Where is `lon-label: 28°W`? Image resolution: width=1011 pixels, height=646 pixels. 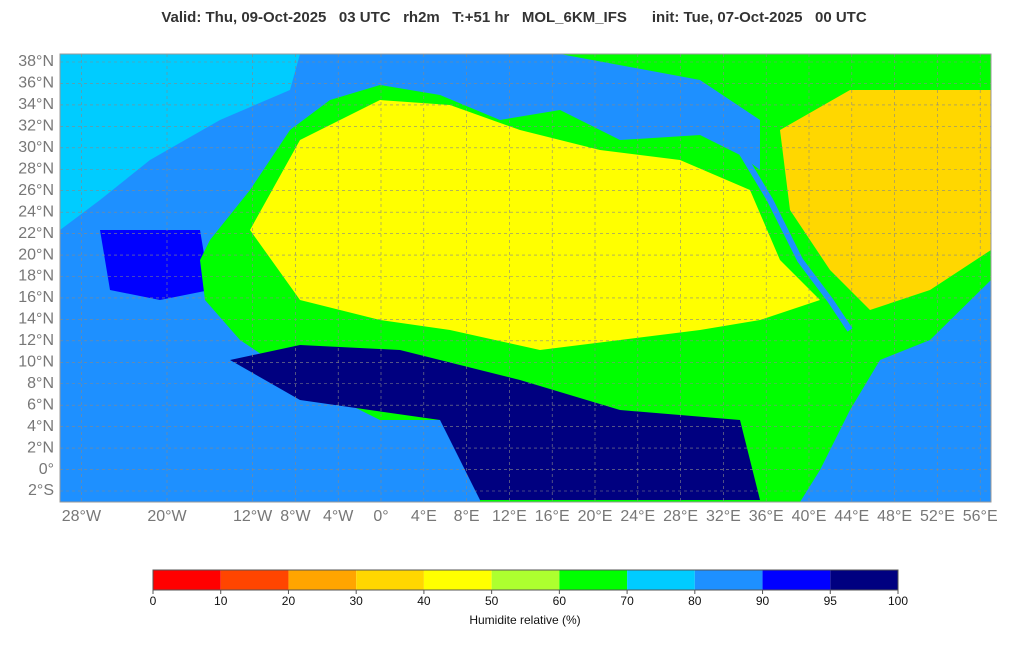 lon-label: 28°W is located at coordinates (82, 516).